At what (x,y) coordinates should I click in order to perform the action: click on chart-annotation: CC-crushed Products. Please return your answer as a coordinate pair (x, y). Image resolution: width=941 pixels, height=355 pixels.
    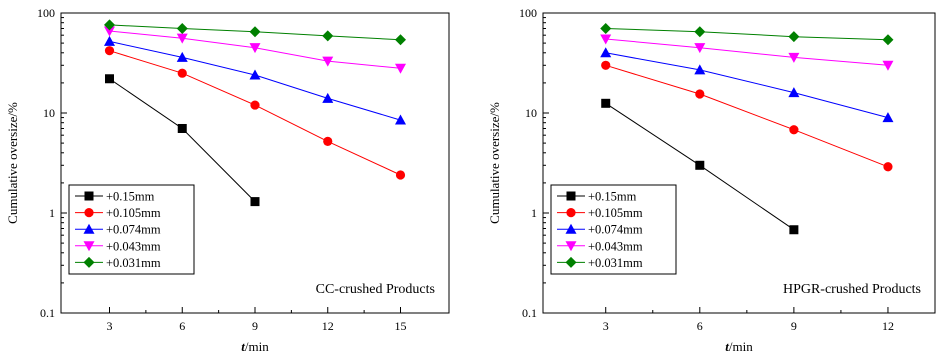
    Looking at the image, I should click on (375, 289).